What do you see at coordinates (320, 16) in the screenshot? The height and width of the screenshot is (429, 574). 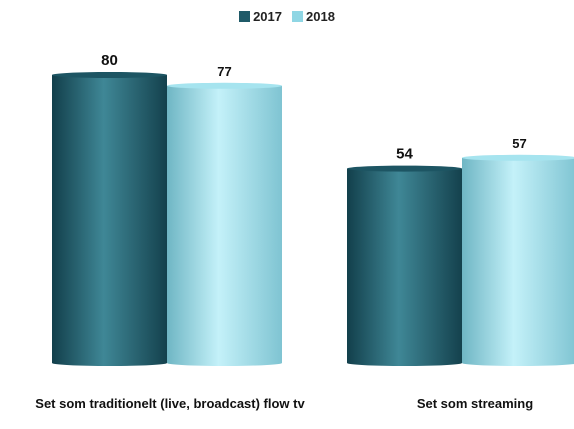 I see `legend-label-2018: 2018` at bounding box center [320, 16].